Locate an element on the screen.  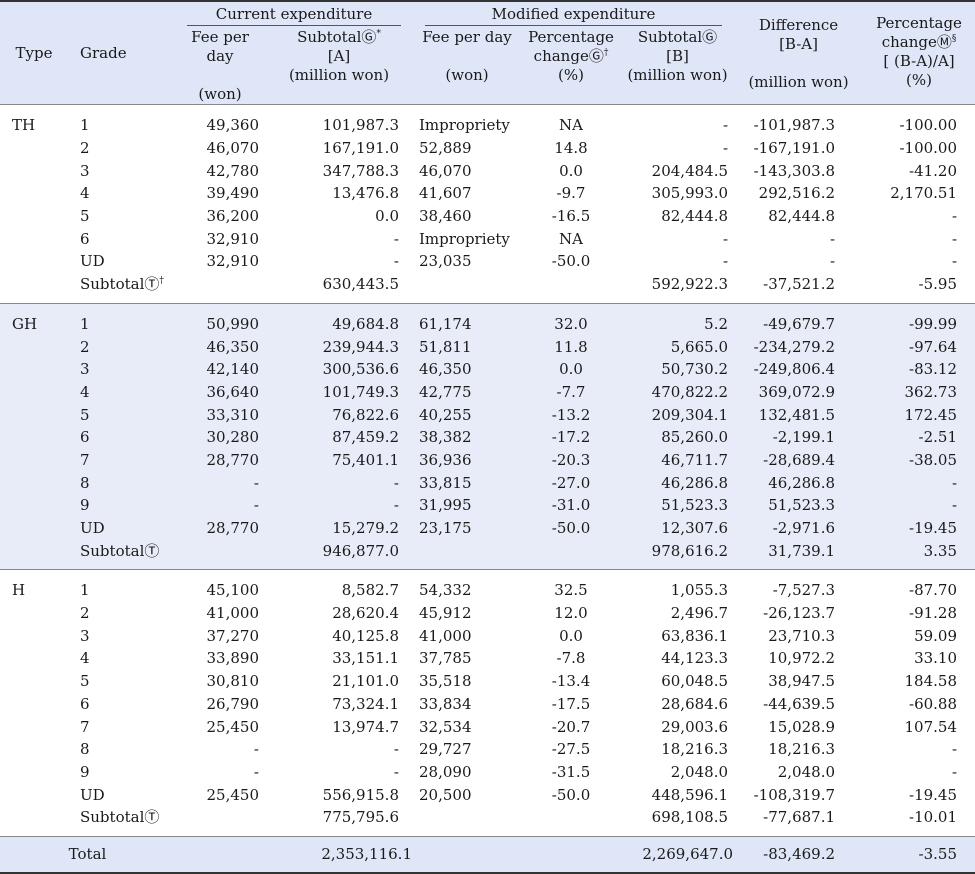
cell-fee-modified: 33,815 is located at coordinates (467, 482).